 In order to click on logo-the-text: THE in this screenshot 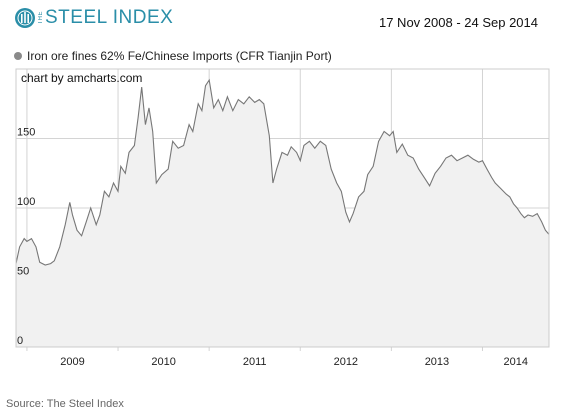, I will do `click(41, 18)`.